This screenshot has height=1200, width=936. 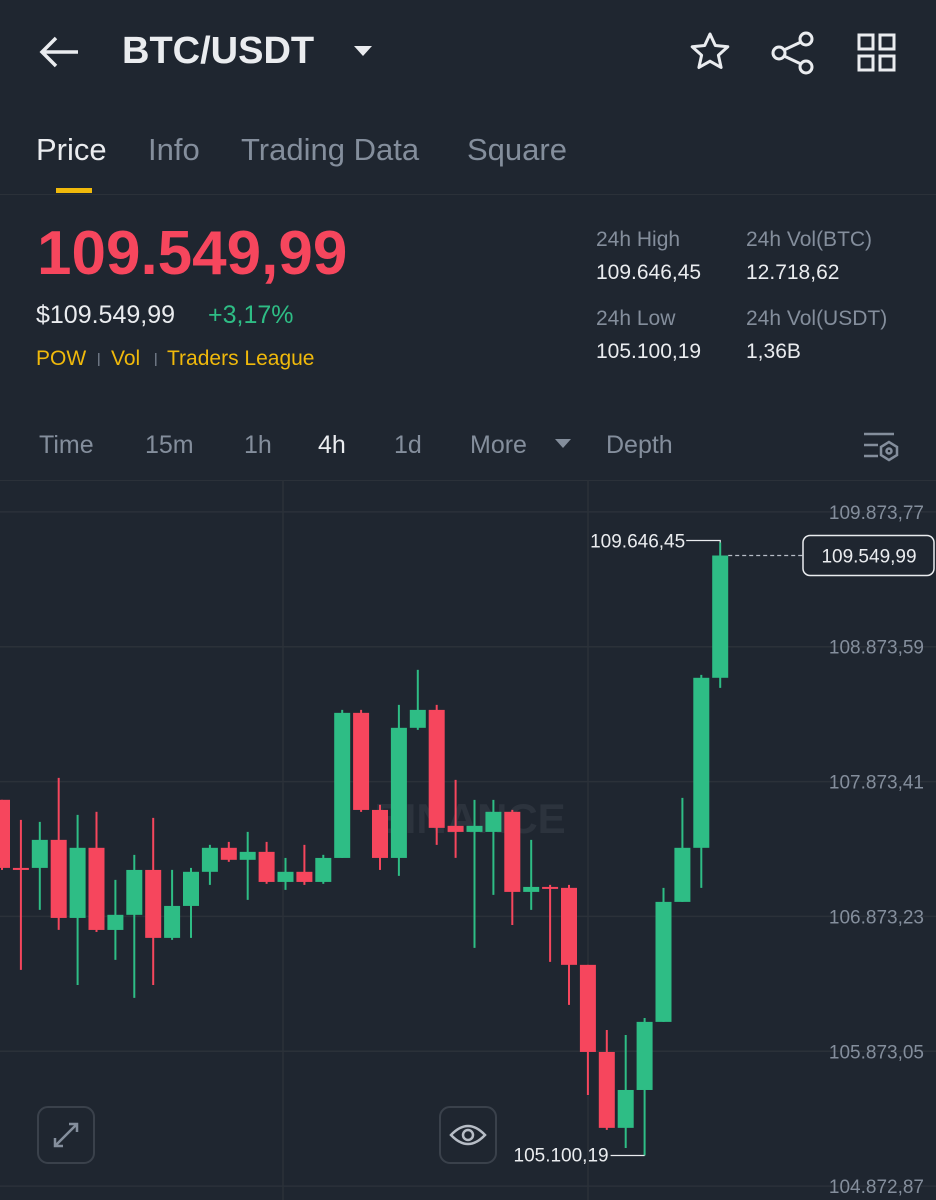 I want to click on menu-grid-icon, so click(x=877, y=53).